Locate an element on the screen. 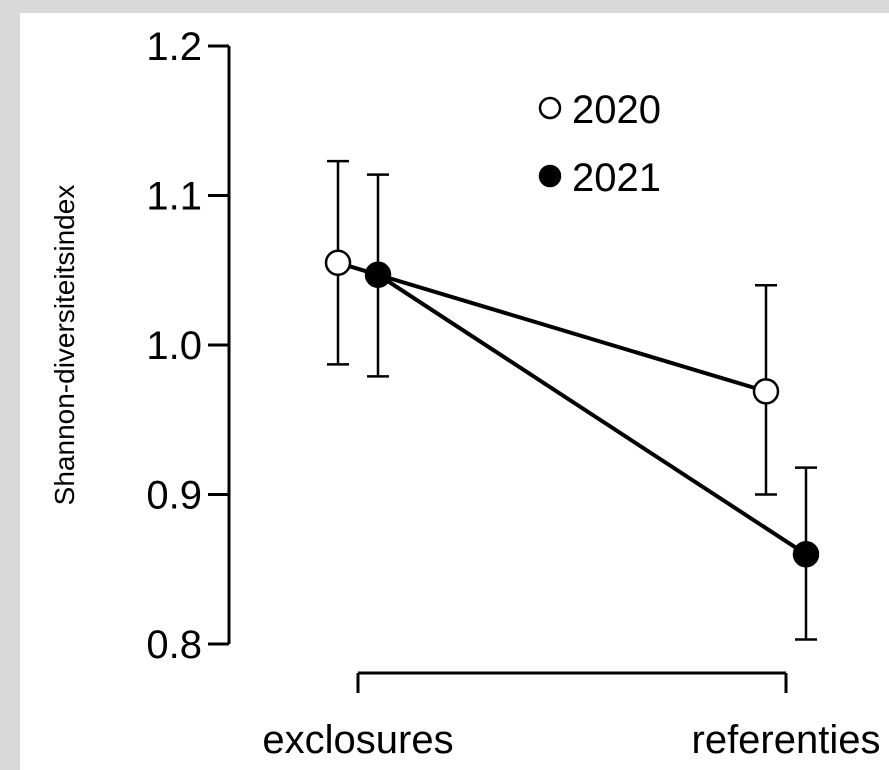 The image size is (889, 770). legend-label: 2021 is located at coordinates (616, 178).